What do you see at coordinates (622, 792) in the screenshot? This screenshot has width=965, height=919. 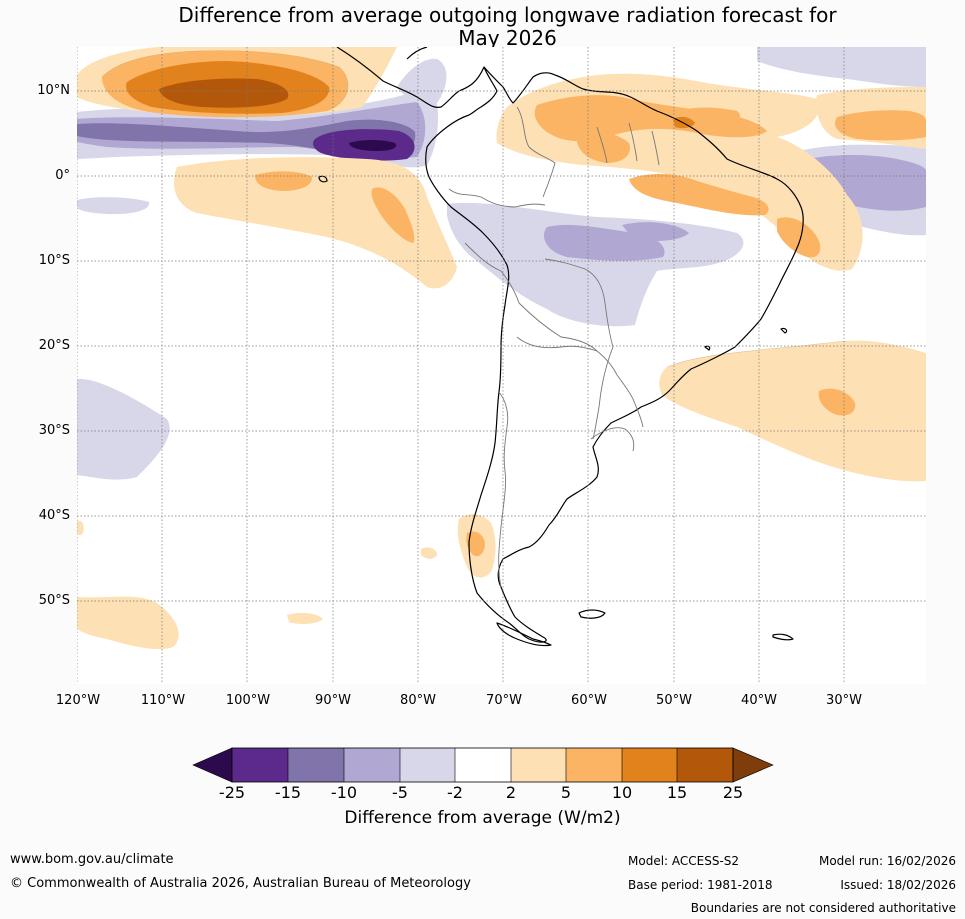 I see `colorbar-tick-pos10: 10` at bounding box center [622, 792].